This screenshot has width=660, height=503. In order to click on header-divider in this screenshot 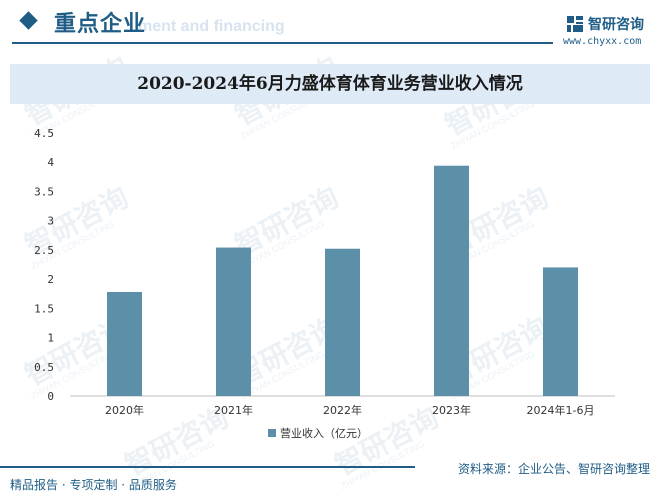, I will do `click(282, 43)`.